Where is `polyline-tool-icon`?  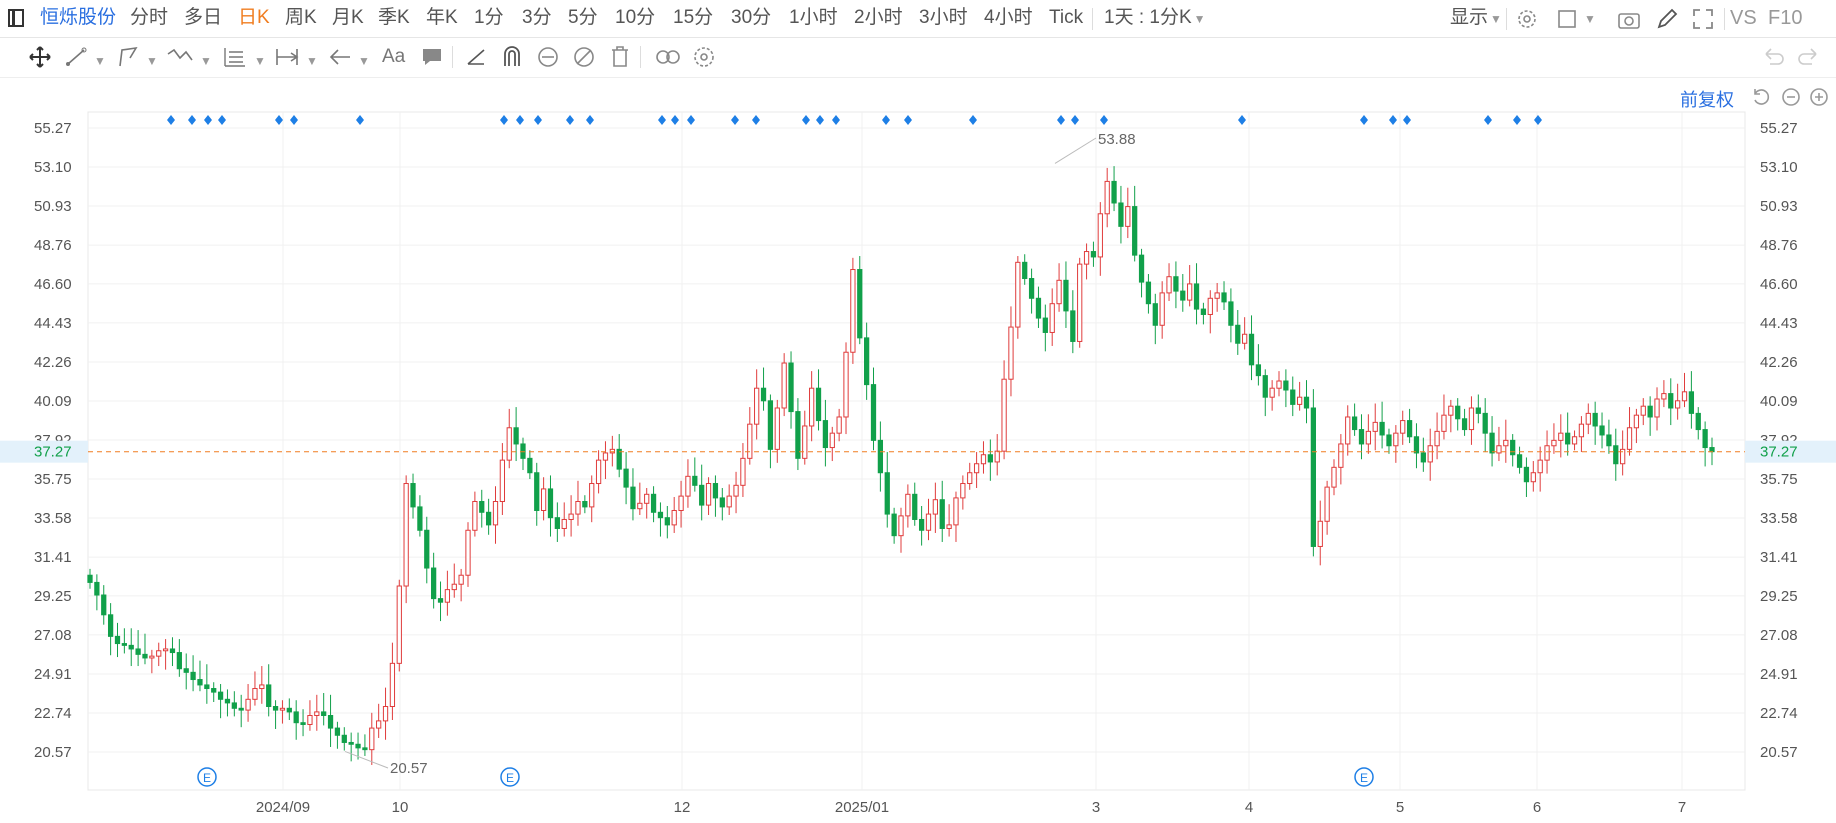
polyline-tool-icon is located at coordinates (128, 57).